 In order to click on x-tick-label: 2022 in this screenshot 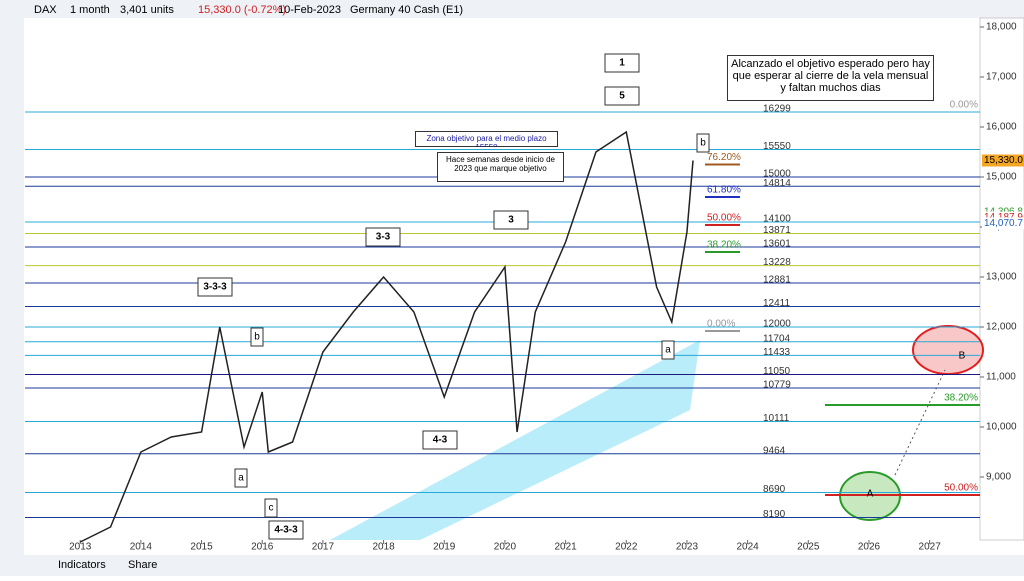, I will do `click(626, 547)`.